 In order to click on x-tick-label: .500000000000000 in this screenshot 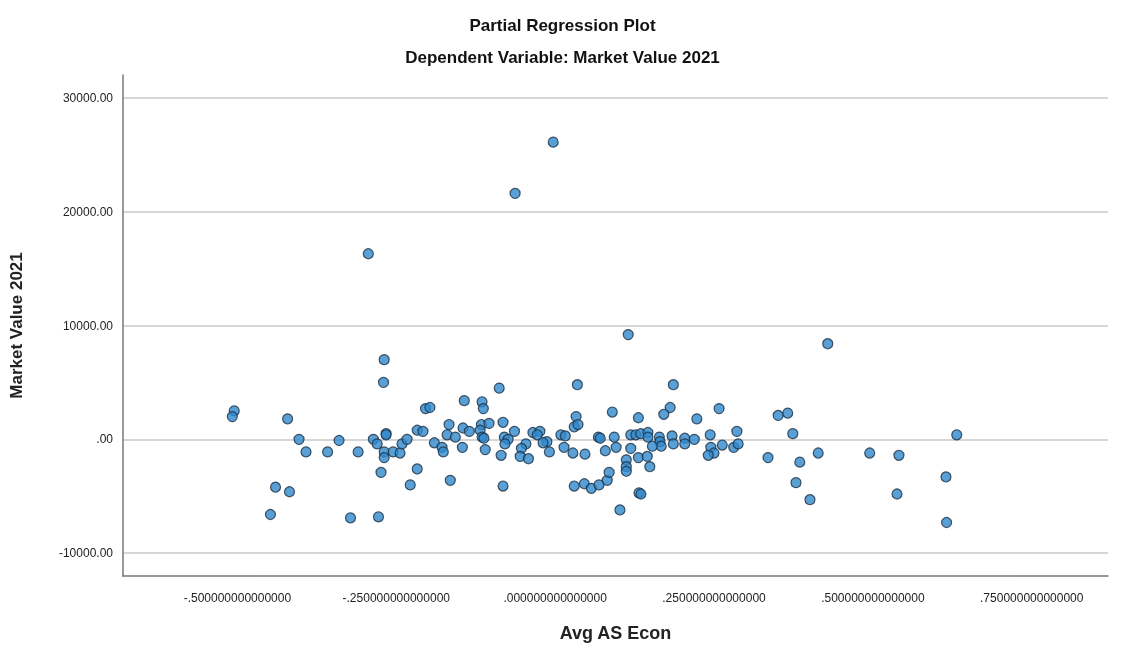, I will do `click(873, 598)`.